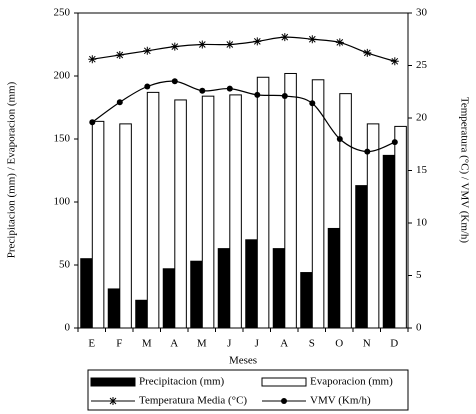 This screenshot has height=414, width=476. What do you see at coordinates (394, 344) in the screenshot?
I see `x-tick-label: D` at bounding box center [394, 344].